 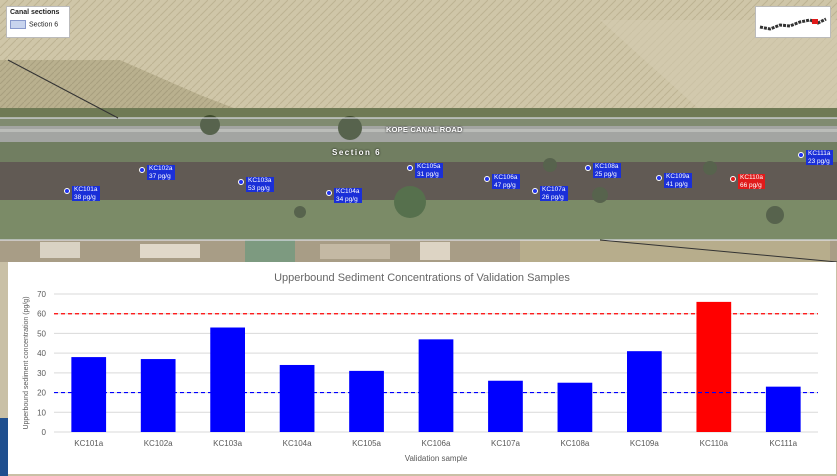 I want to click on sample-marker: KC101a 38 pg/g, so click(x=82, y=193).